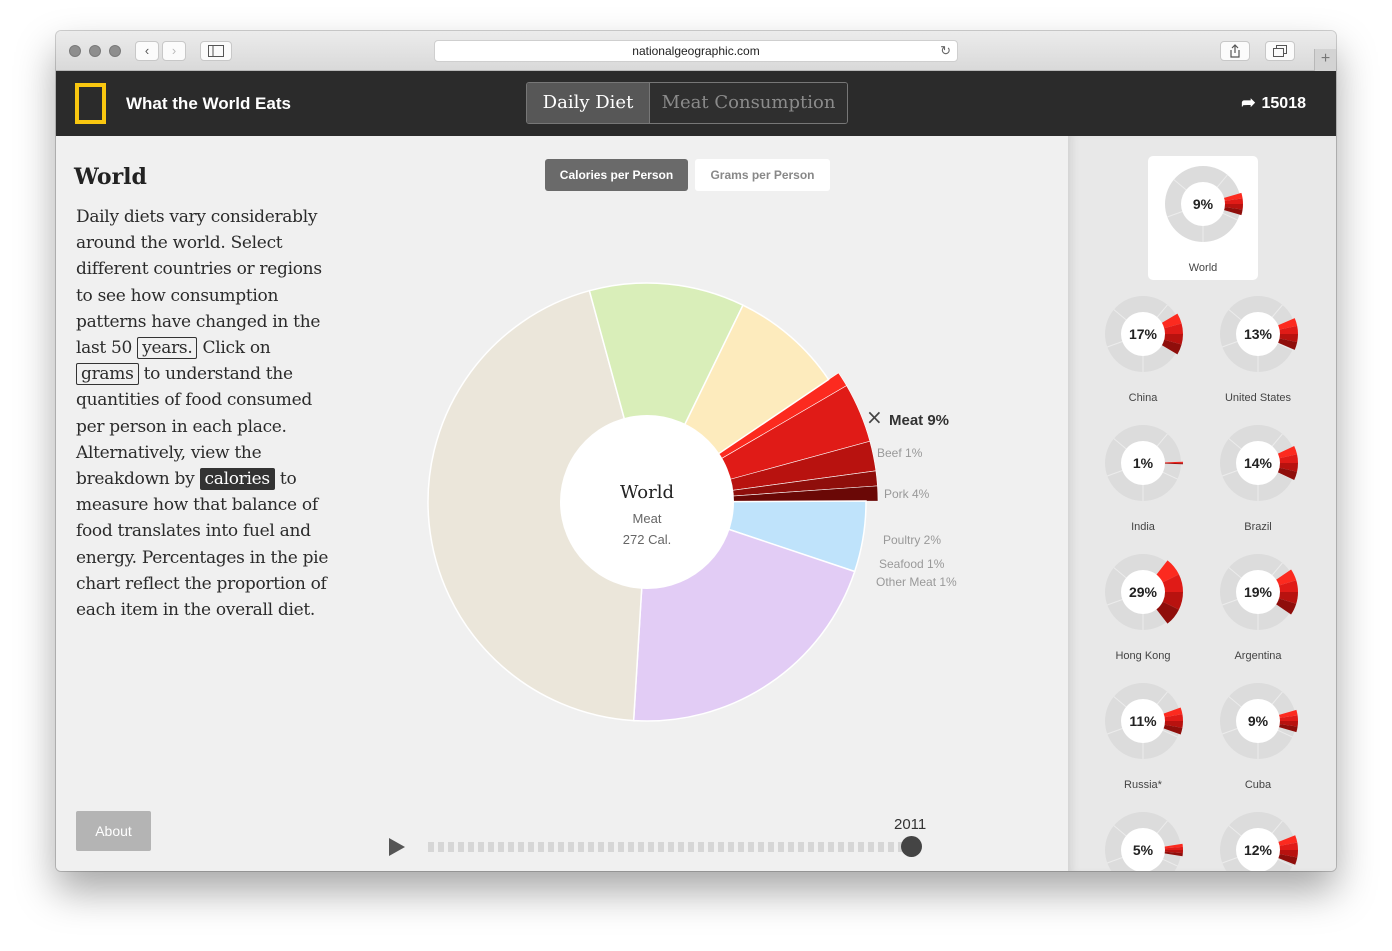 The width and height of the screenshot is (1392, 951). What do you see at coordinates (907, 494) in the screenshot?
I see `meat-part-label: Pork 4%` at bounding box center [907, 494].